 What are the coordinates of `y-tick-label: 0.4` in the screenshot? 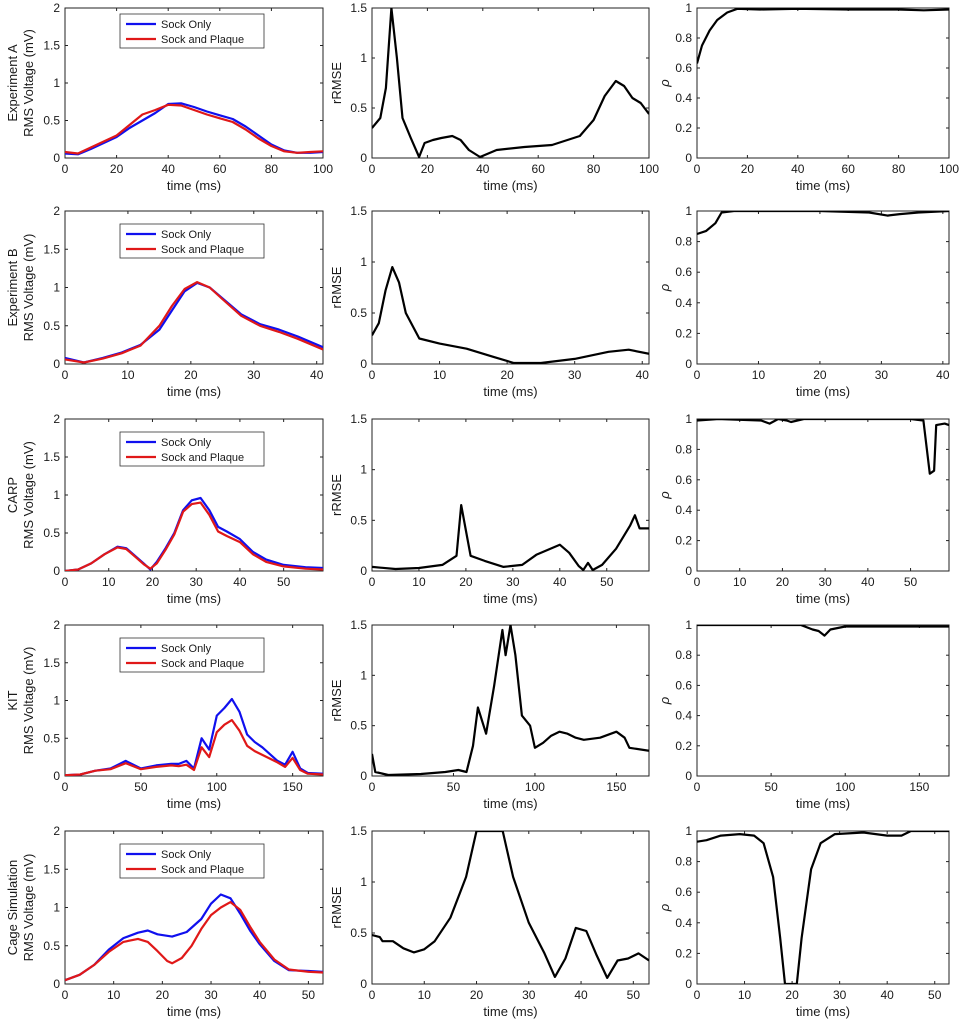 It's located at (683, 716).